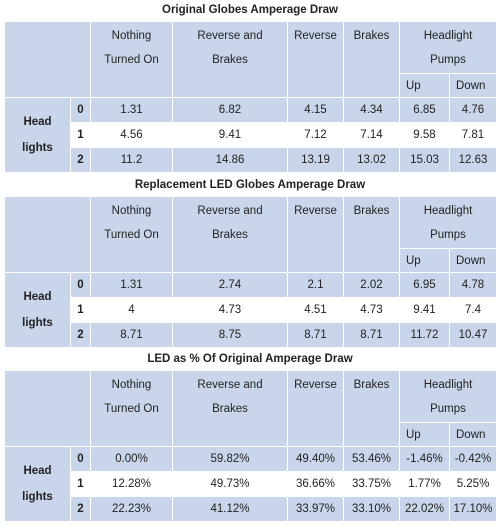  What do you see at coordinates (473, 160) in the screenshot?
I see `table-cell: 12.63` at bounding box center [473, 160].